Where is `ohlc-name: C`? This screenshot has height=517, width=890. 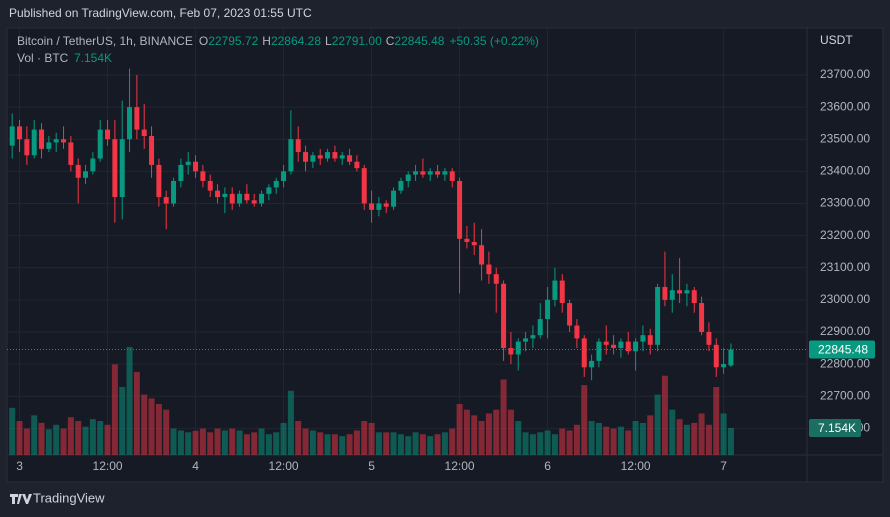 ohlc-name: C is located at coordinates (390, 41).